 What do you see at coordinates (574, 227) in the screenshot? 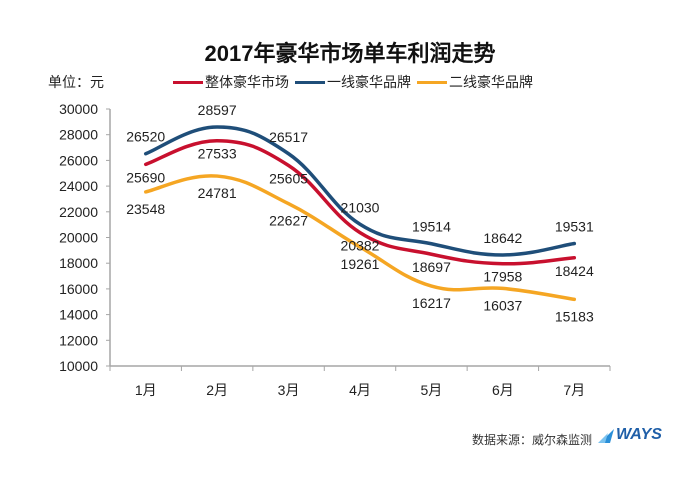
I see `data-label: 19531` at bounding box center [574, 227].